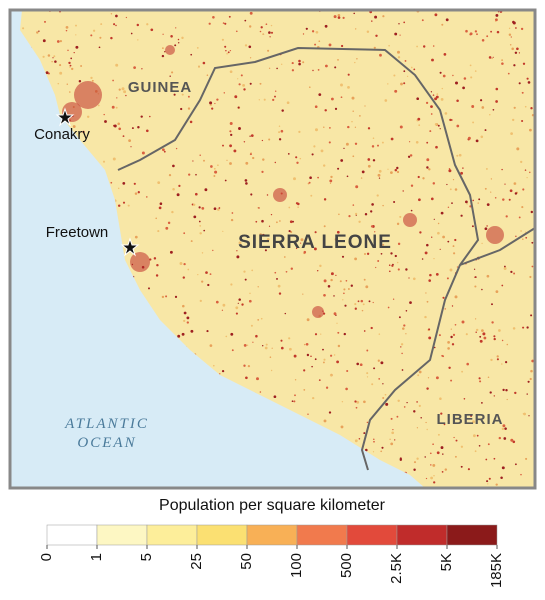 Image resolution: width=545 pixels, height=600 pixels. Describe the element at coordinates (396, 568) in the screenshot. I see `legend-tick-label: 2.5K` at that location.